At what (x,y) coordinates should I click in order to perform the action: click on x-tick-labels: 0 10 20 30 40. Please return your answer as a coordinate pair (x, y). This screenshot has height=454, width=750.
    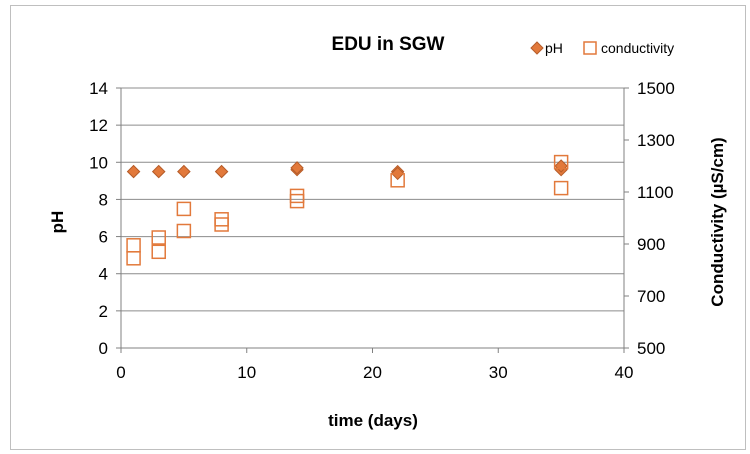
    Looking at the image, I should click on (374, 372).